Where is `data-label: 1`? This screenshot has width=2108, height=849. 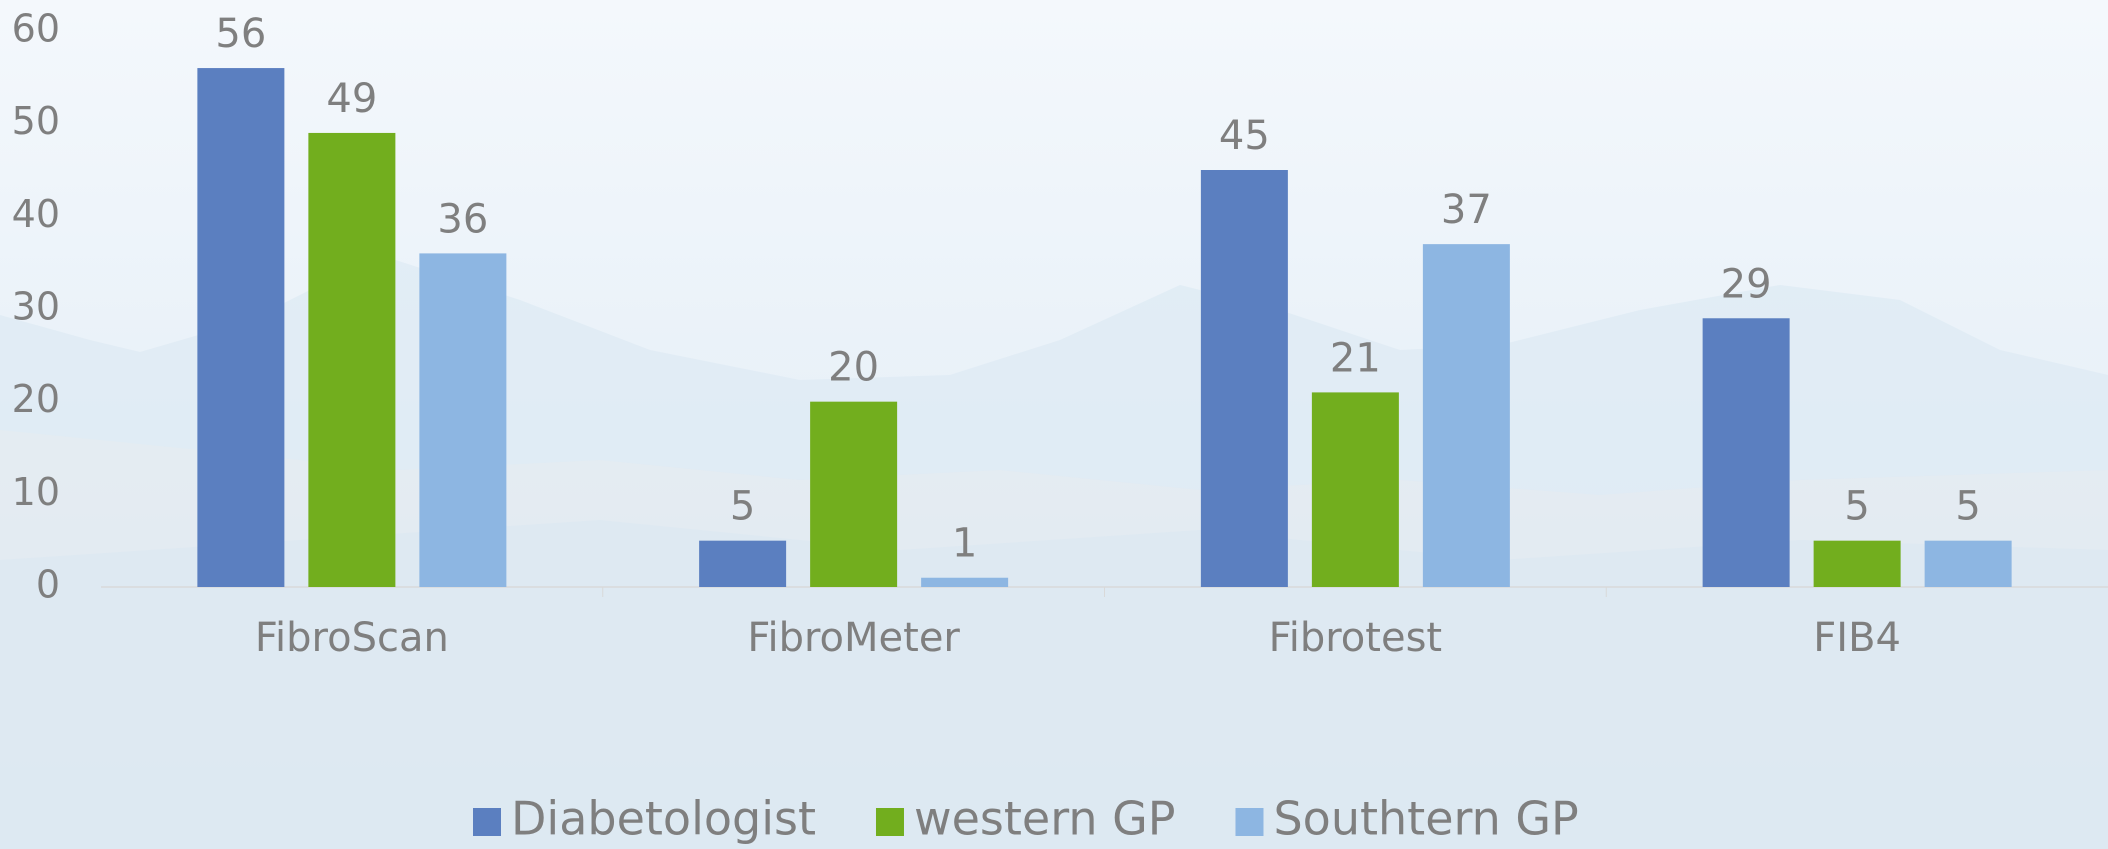 data-label: 1 is located at coordinates (964, 544).